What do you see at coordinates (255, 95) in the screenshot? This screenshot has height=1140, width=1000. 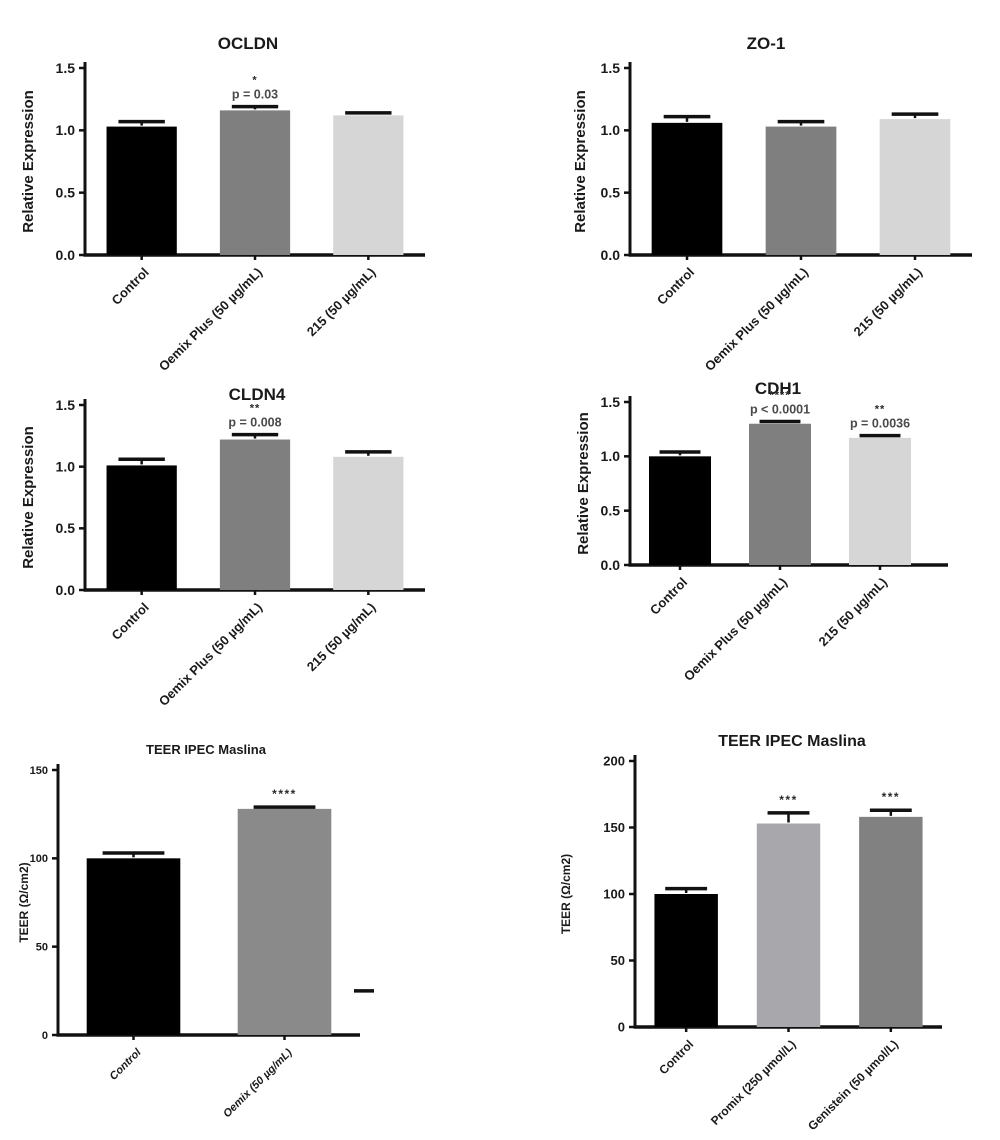 I see `p-value-label: p = 0.03` at bounding box center [255, 95].